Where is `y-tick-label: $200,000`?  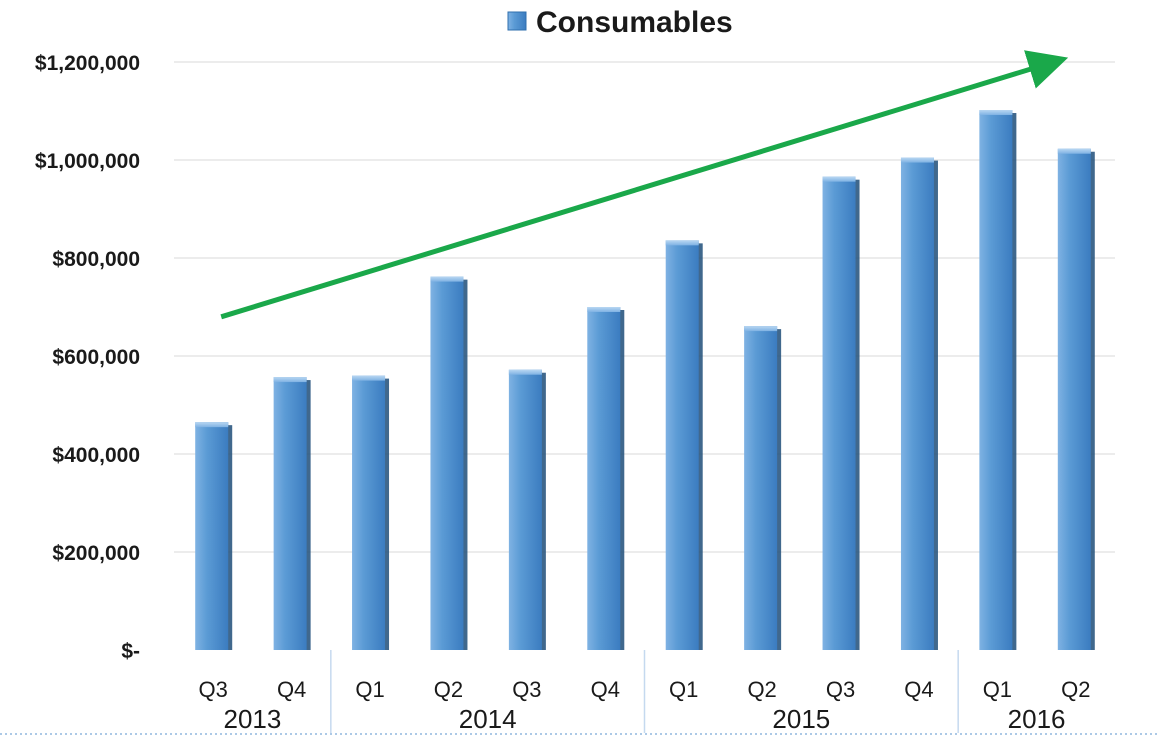 y-tick-label: $200,000 is located at coordinates (96, 553).